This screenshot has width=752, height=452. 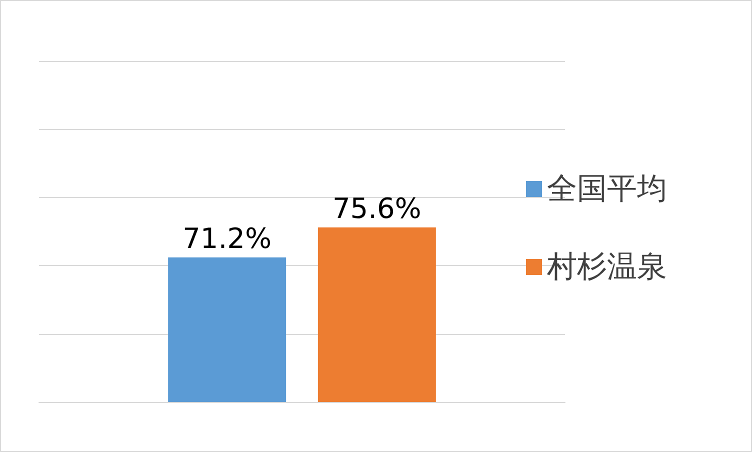 I want to click on data-label: 75.6%, so click(x=377, y=208).